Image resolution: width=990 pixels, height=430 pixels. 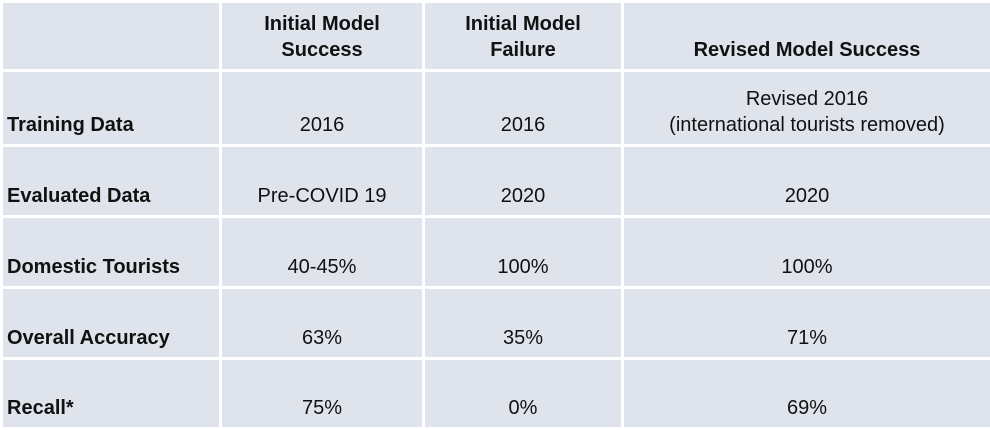 What do you see at coordinates (322, 181) in the screenshot?
I see `table-cell: Pre-COVID 19` at bounding box center [322, 181].